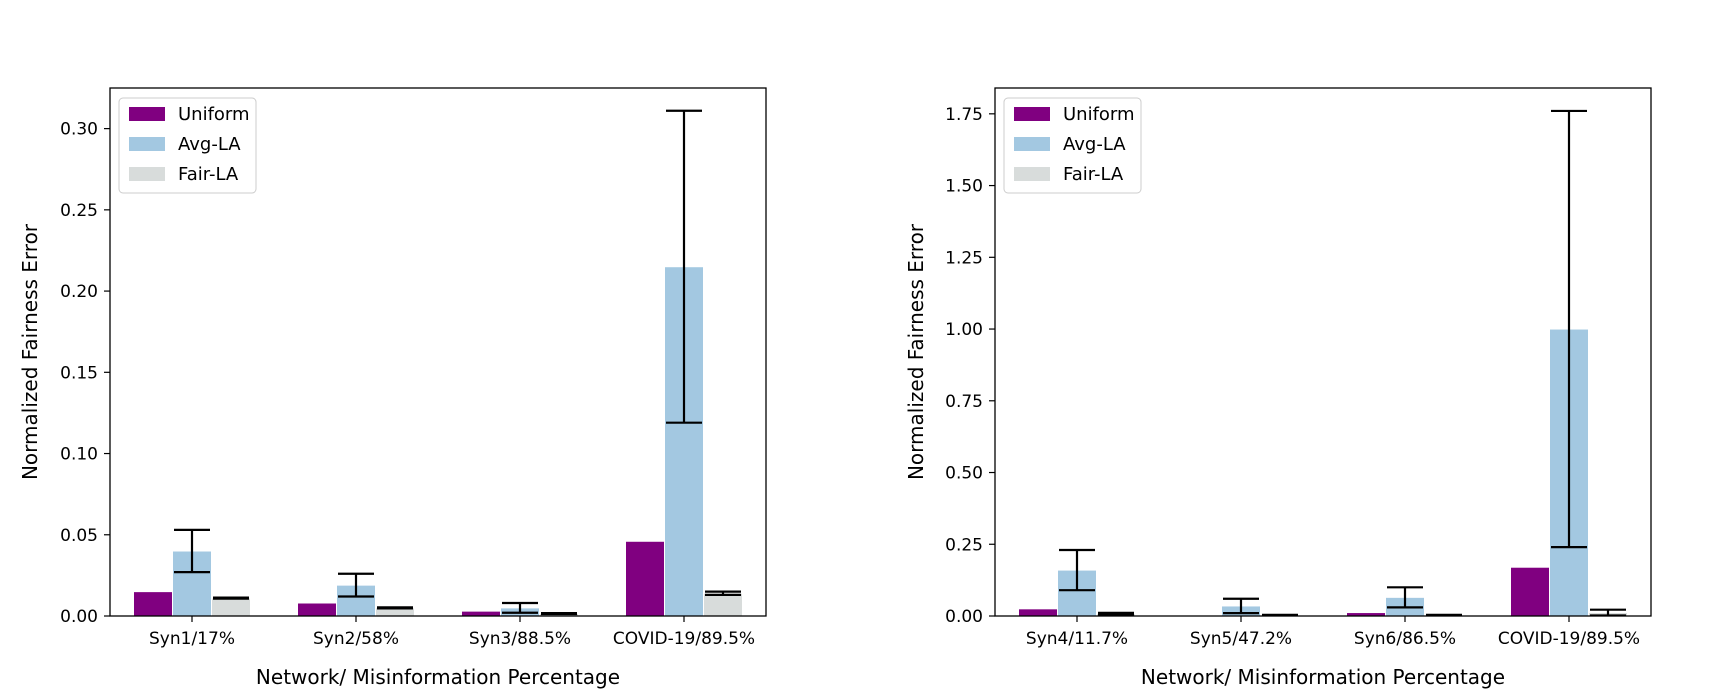  I want to click on y-tick-label: 0.15, so click(79, 373).